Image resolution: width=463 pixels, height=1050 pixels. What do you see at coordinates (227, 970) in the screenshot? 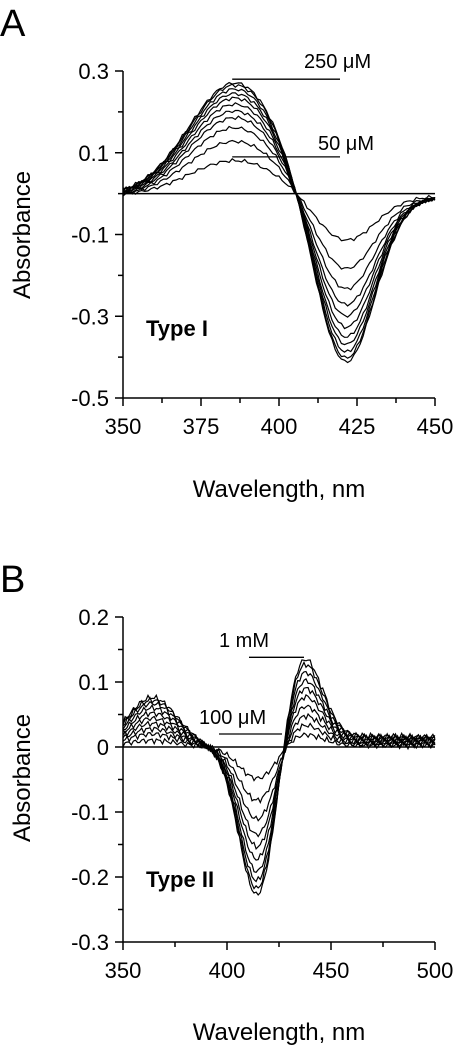
I see `panel-b-x-tick-label: 400` at bounding box center [227, 970].